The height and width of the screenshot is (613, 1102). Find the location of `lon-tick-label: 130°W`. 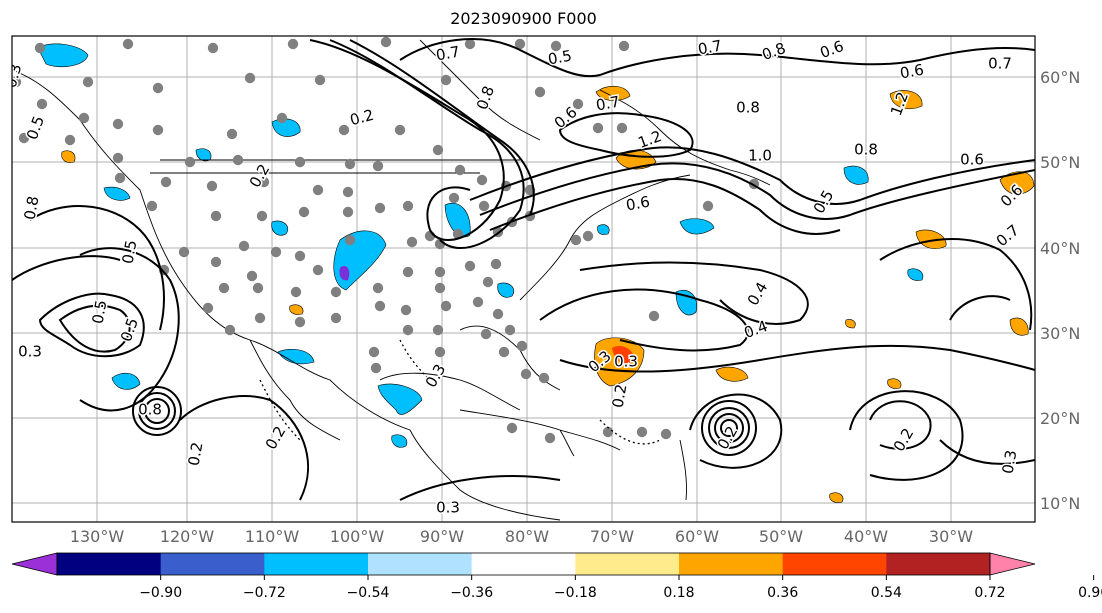

lon-tick-label: 130°W is located at coordinates (97, 536).